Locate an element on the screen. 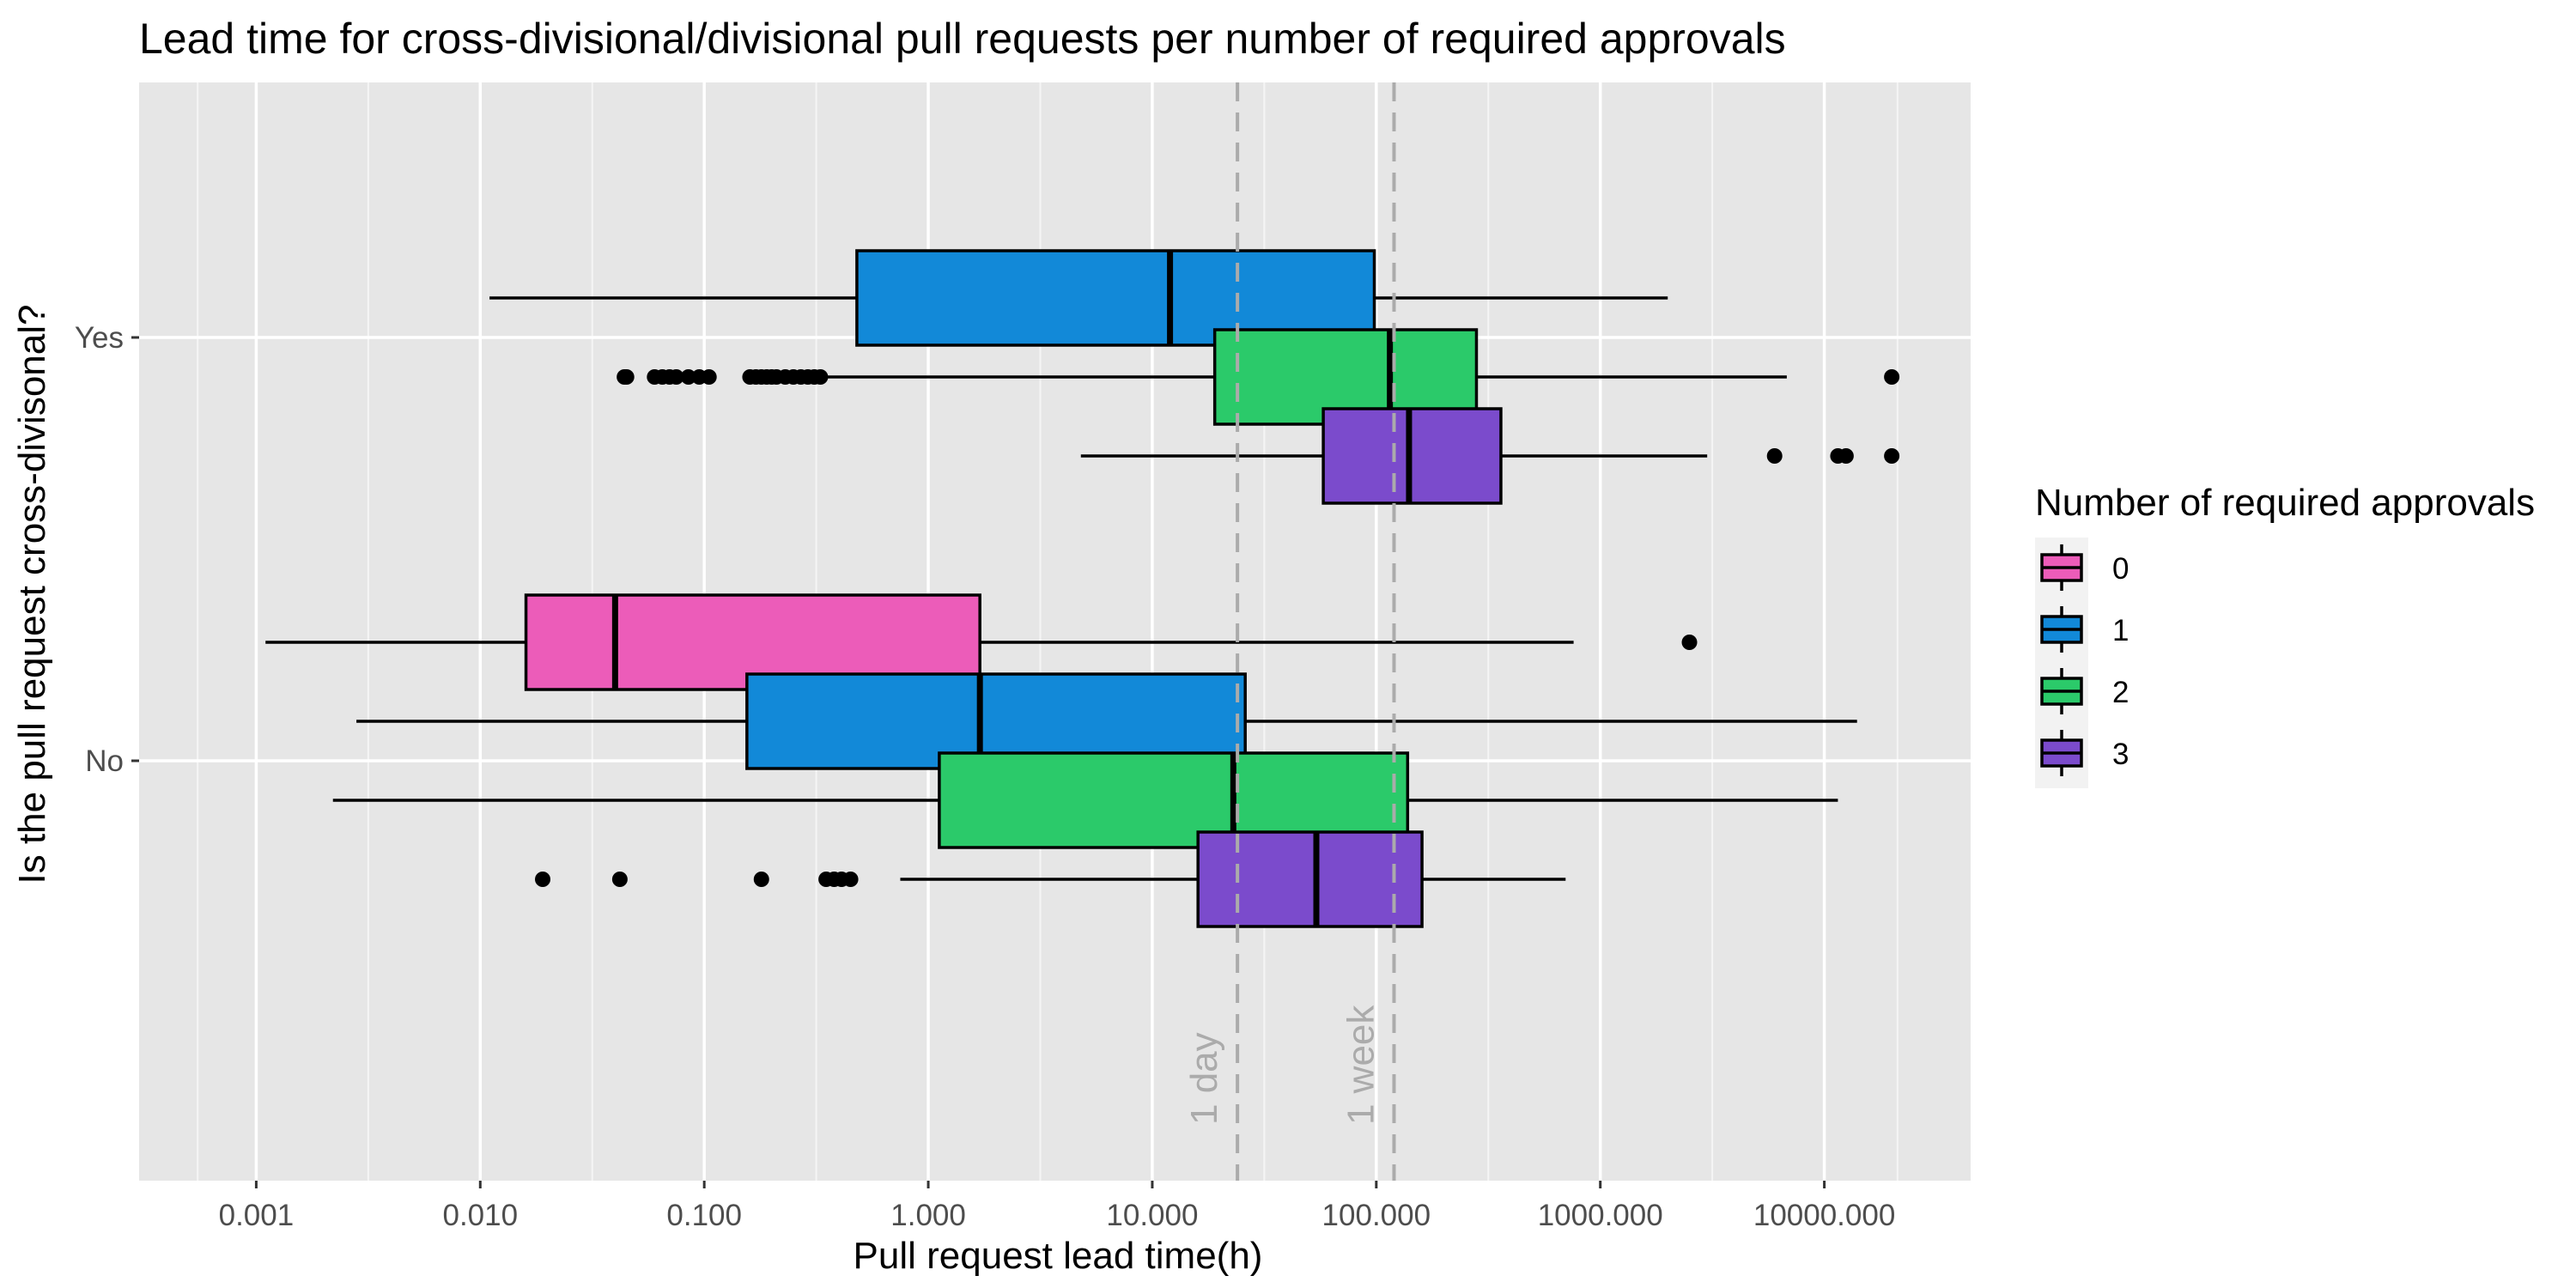  legend-label: 1 is located at coordinates (2120, 630).